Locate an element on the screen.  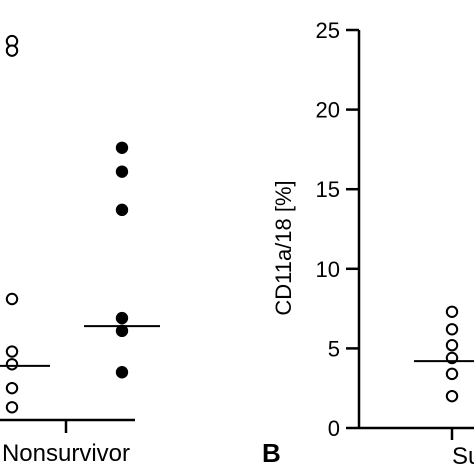
panel-b-y-ticks: 0 5 10 15 20 25 is located at coordinates (337, 229).